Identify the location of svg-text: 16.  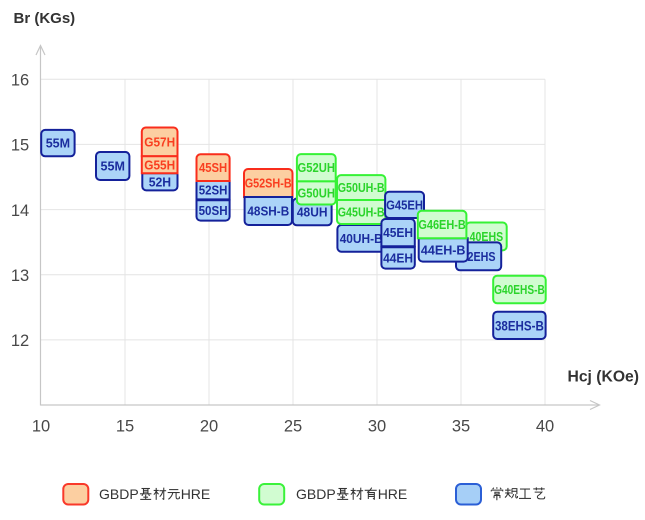
(20, 81).